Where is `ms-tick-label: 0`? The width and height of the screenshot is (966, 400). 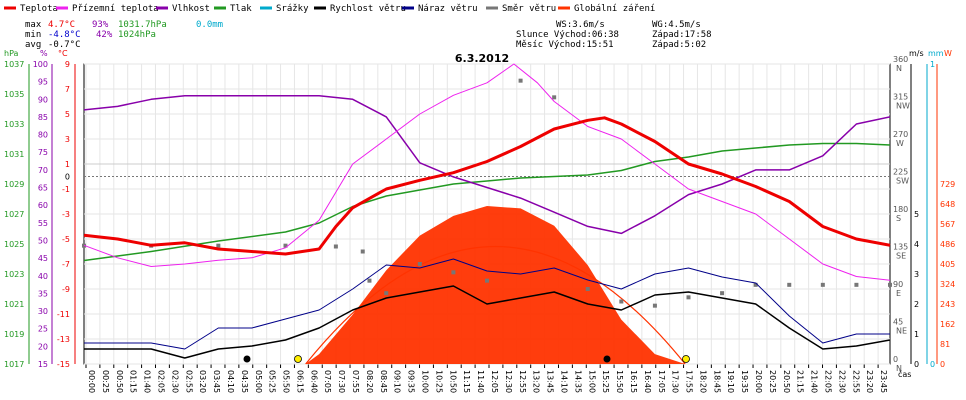
ms-tick-label: 0 is located at coordinates (916, 364).